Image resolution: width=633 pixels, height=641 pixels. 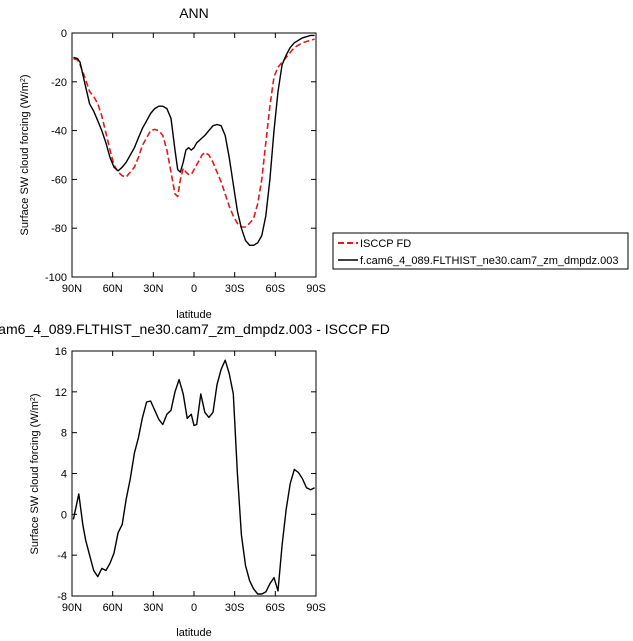 What do you see at coordinates (35, 395) in the screenshot?
I see `bottom-y-axis-label-close: )` at bounding box center [35, 395].